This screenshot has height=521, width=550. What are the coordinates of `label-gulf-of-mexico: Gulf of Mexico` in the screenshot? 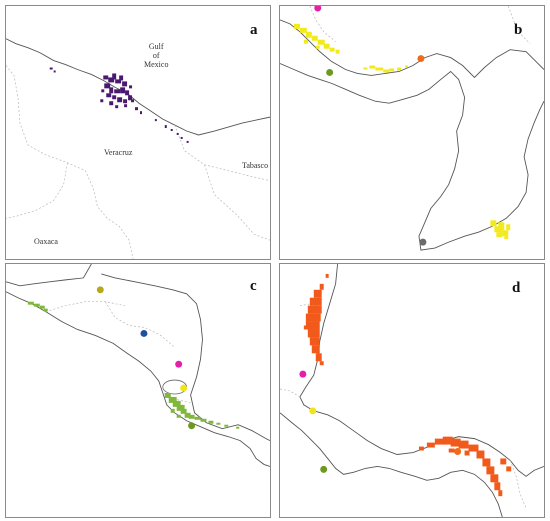 It's located at (156, 55).